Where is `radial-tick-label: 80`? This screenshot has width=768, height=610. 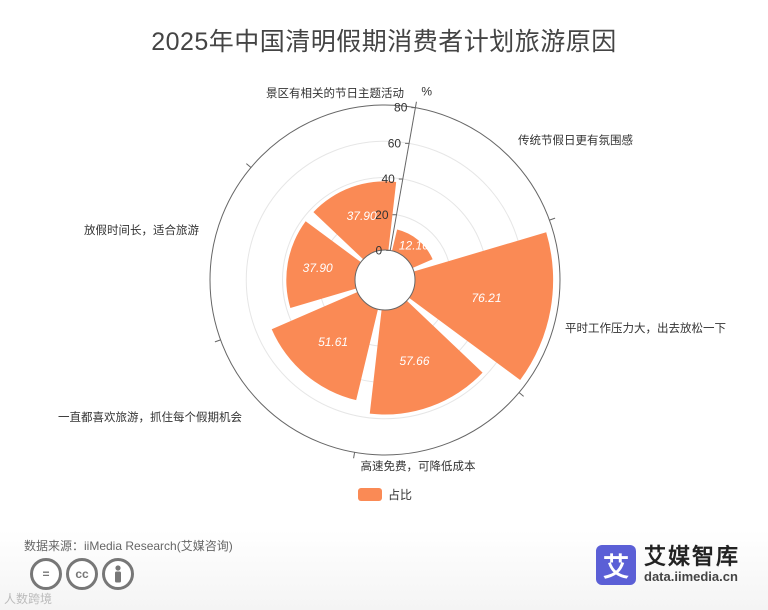
radial-tick-label: 80 is located at coordinates (401, 108).